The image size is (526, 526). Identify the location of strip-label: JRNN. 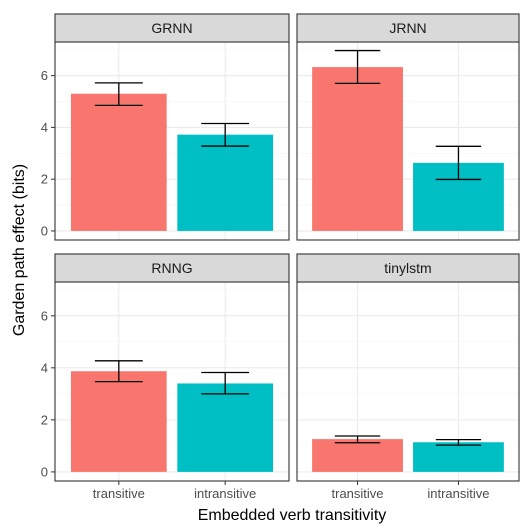
(407, 28).